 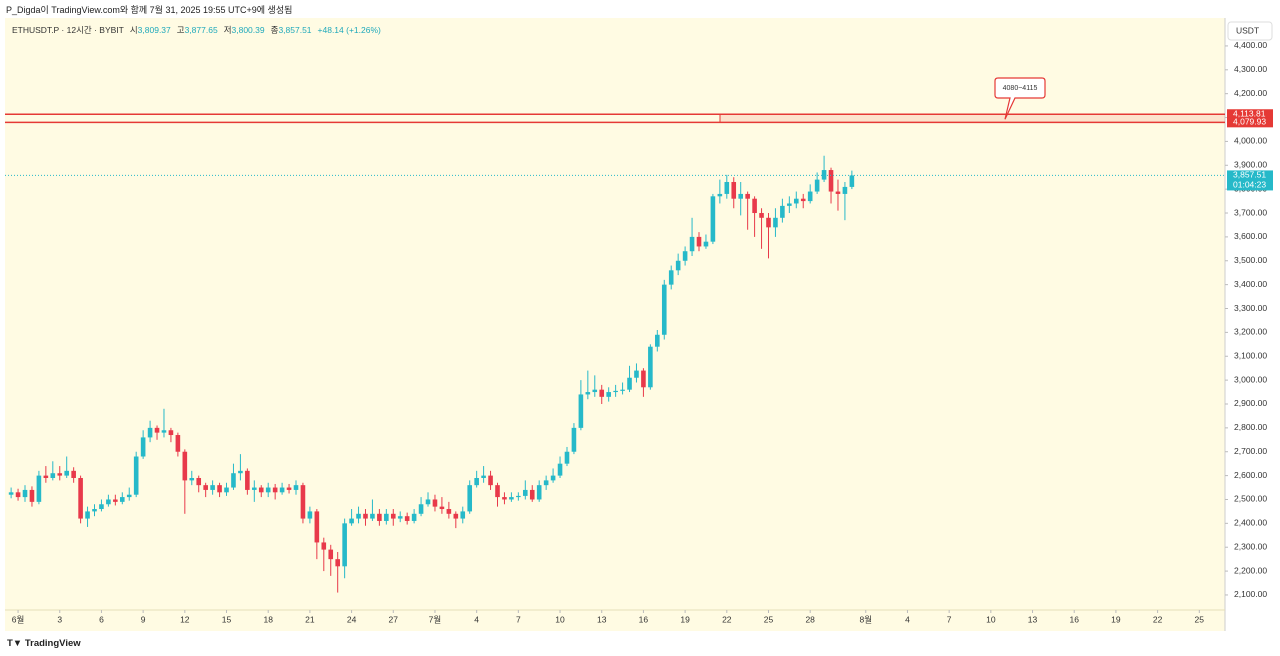 I want to click on ohlc-value: 3,877.65, so click(x=201, y=30).